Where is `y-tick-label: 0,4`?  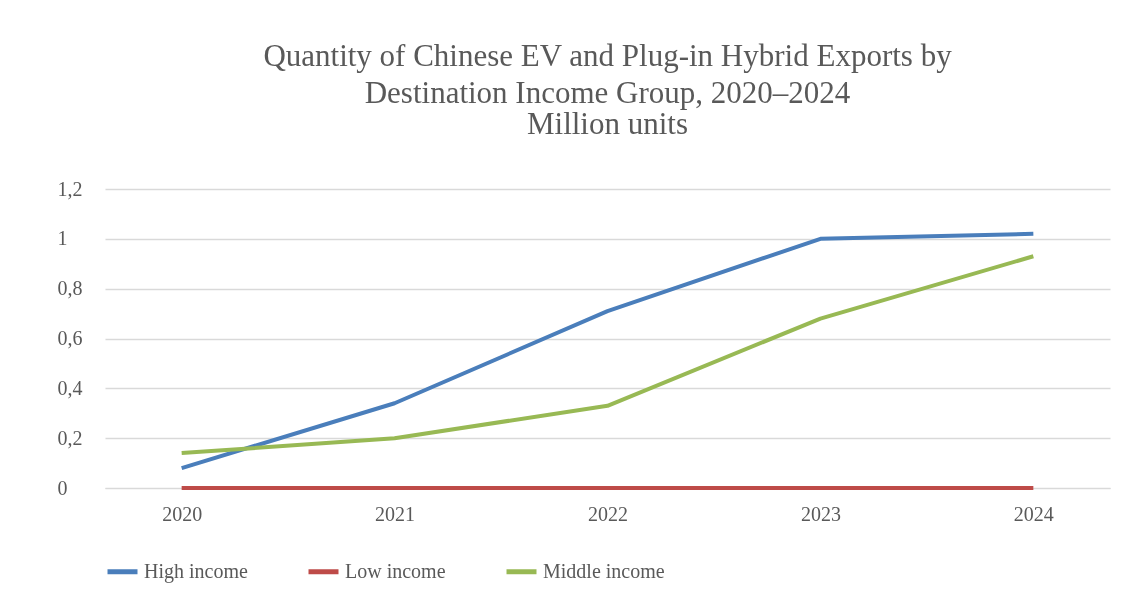 y-tick-label: 0,4 is located at coordinates (70, 387).